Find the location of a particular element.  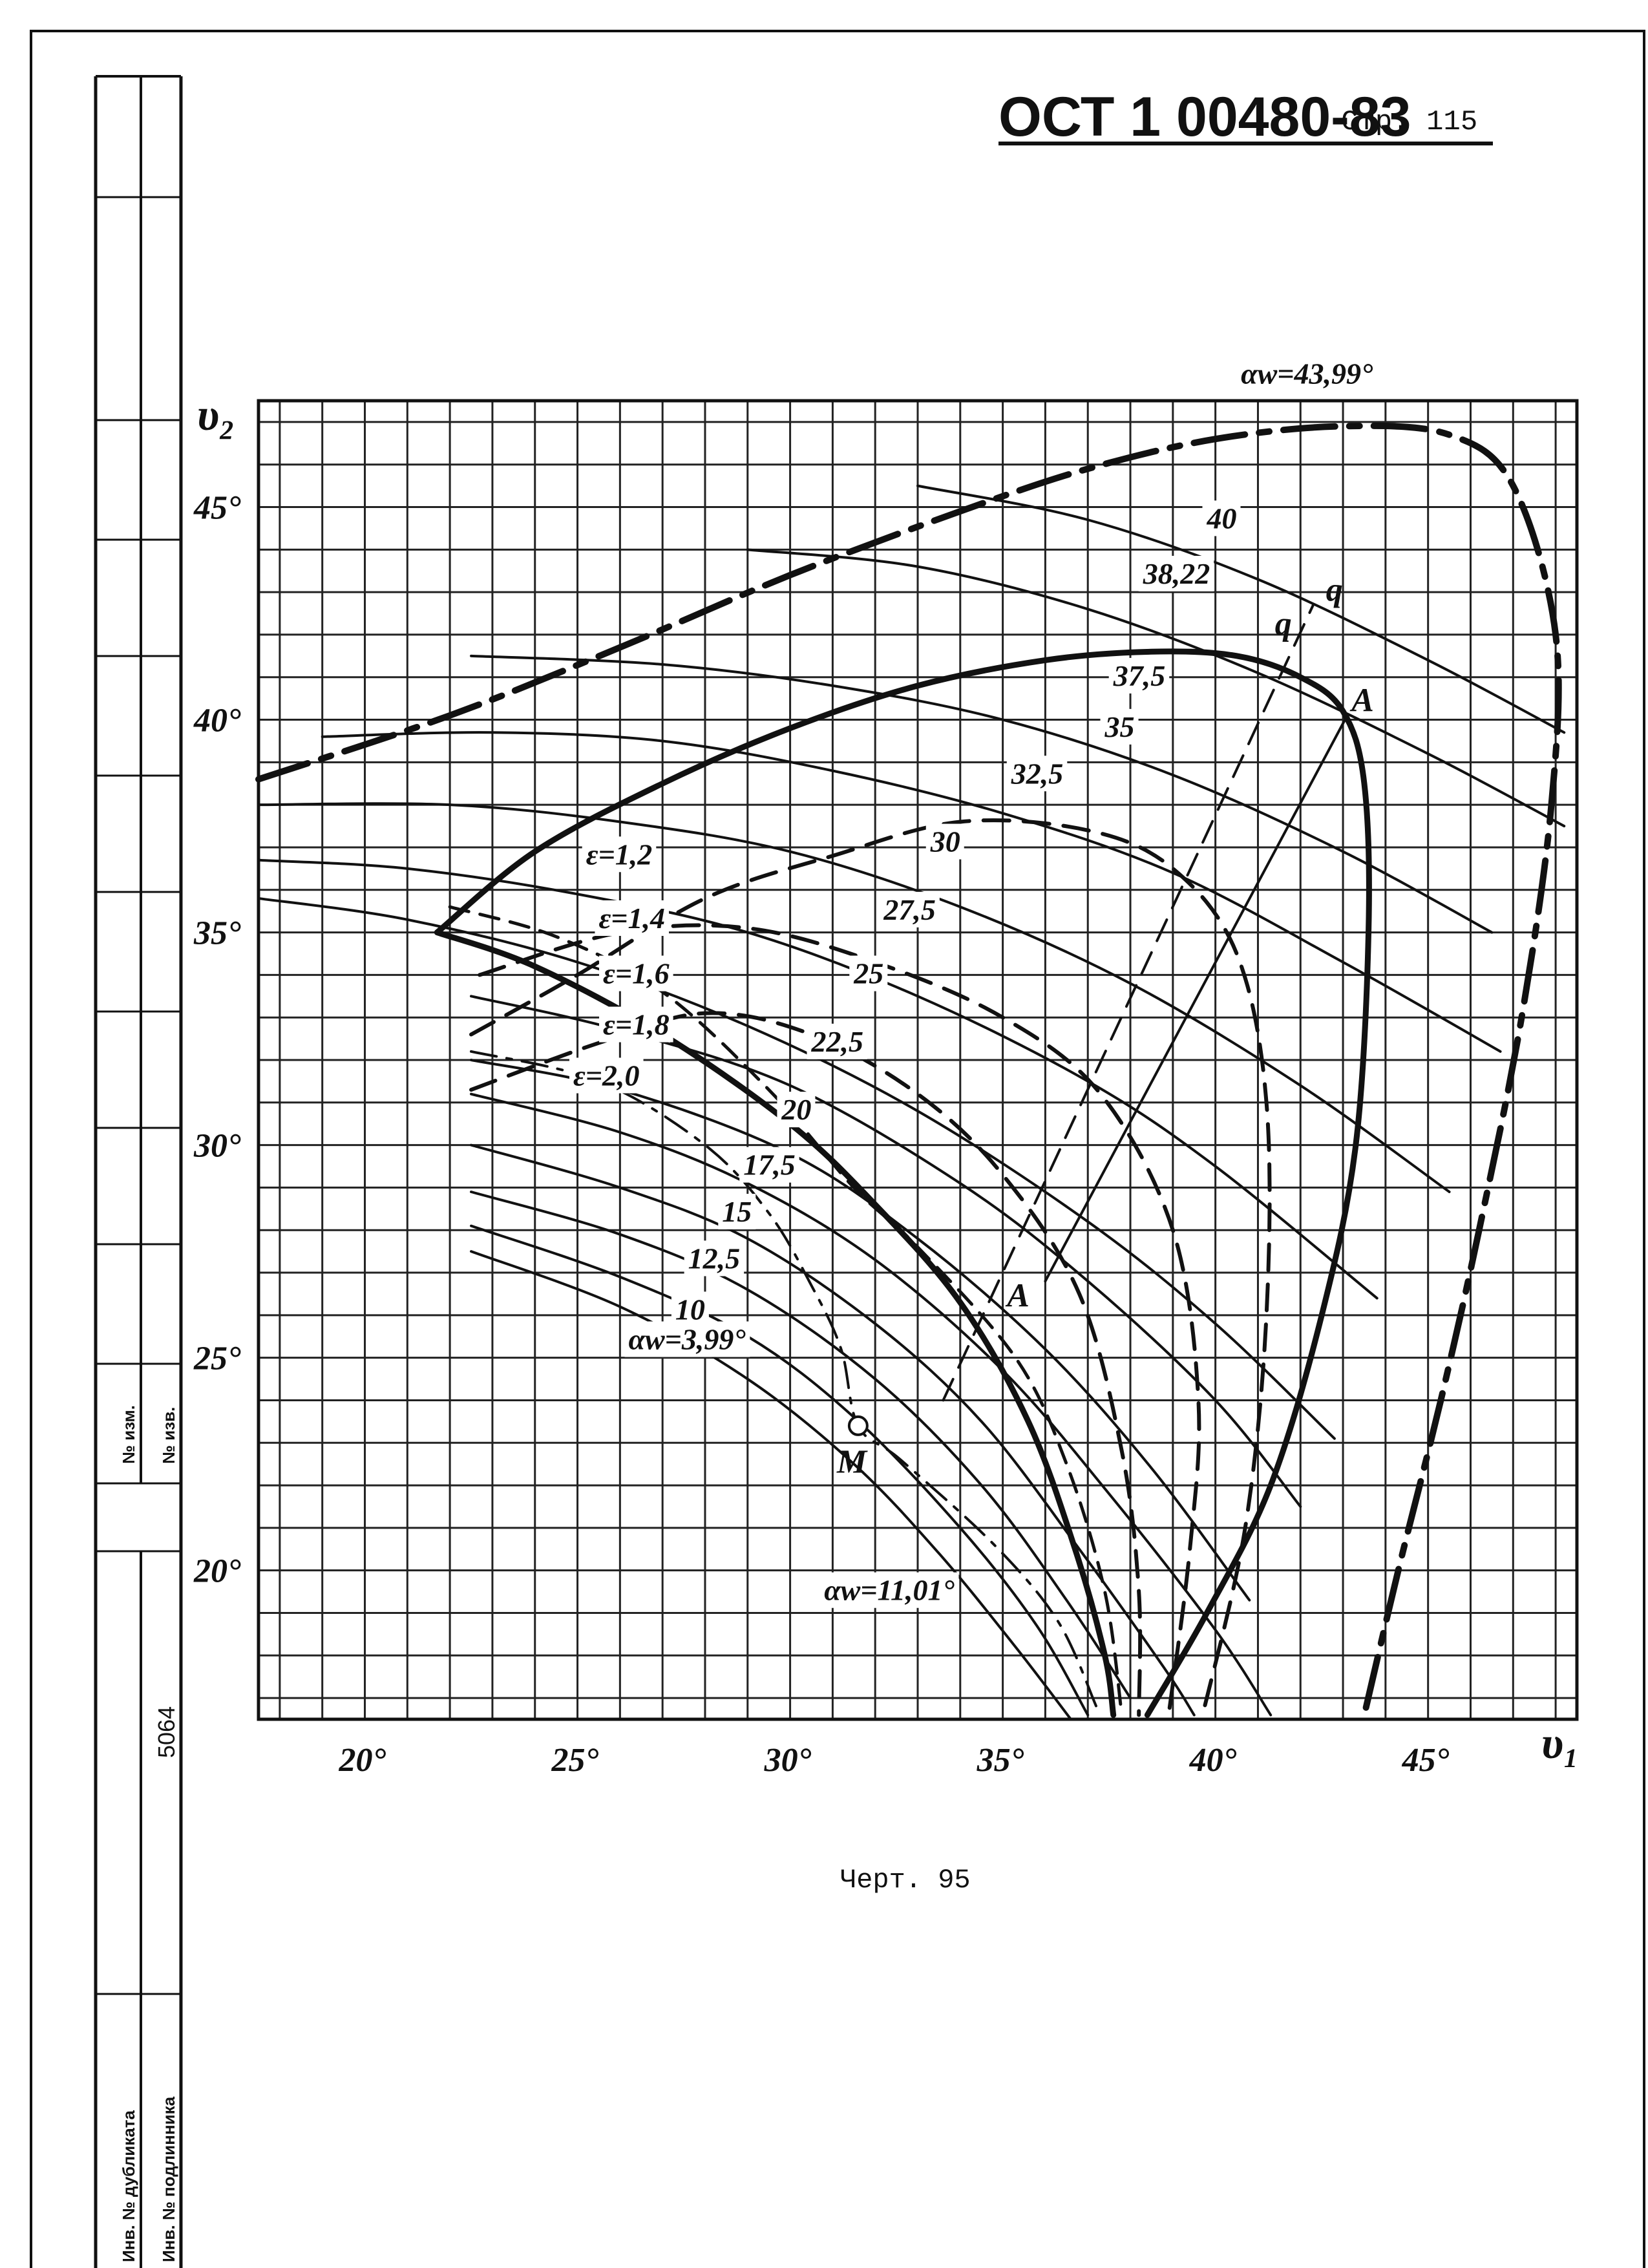

point-m-marker is located at coordinates (858, 1425).